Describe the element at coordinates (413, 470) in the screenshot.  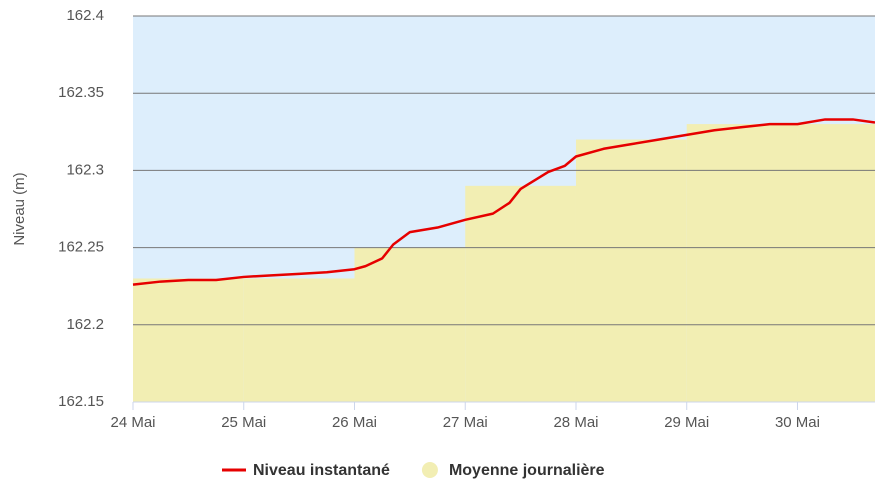
I see `legend: Niveau instantané Moyenne journalière` at that location.